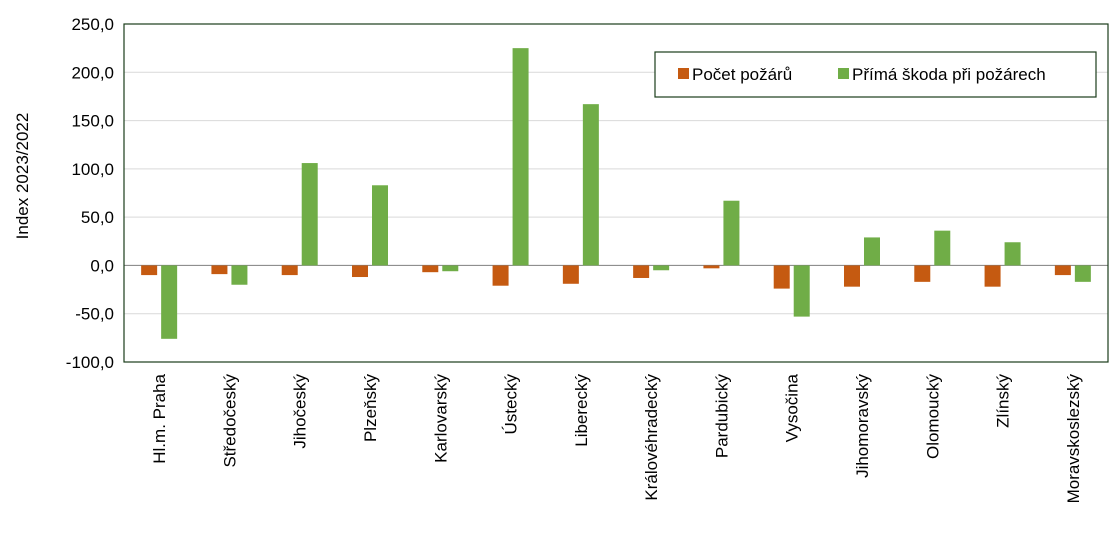 Image resolution: width=1116 pixels, height=546 pixels. I want to click on x-category-label: Liberecký, so click(581, 410).